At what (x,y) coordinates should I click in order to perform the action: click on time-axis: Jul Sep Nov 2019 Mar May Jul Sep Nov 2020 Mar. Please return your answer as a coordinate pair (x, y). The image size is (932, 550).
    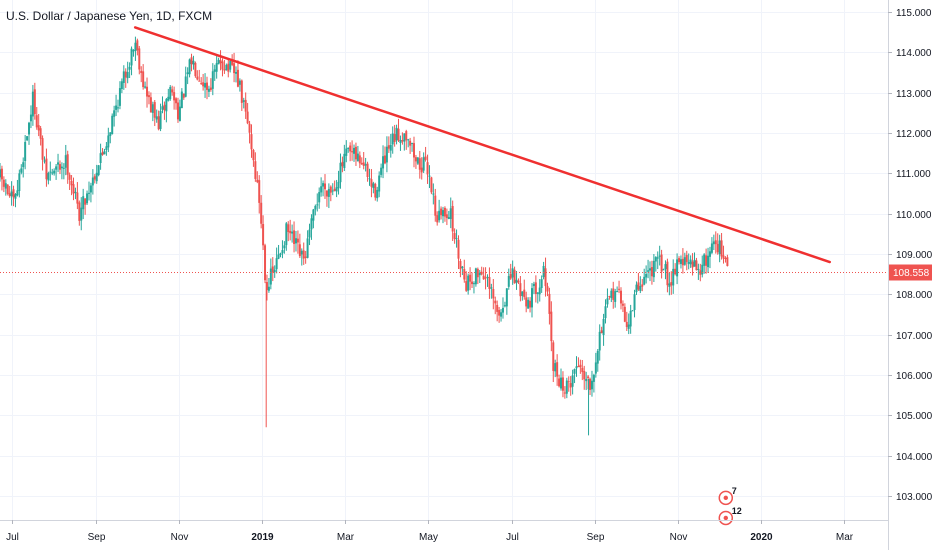
    Looking at the image, I should click on (444, 531).